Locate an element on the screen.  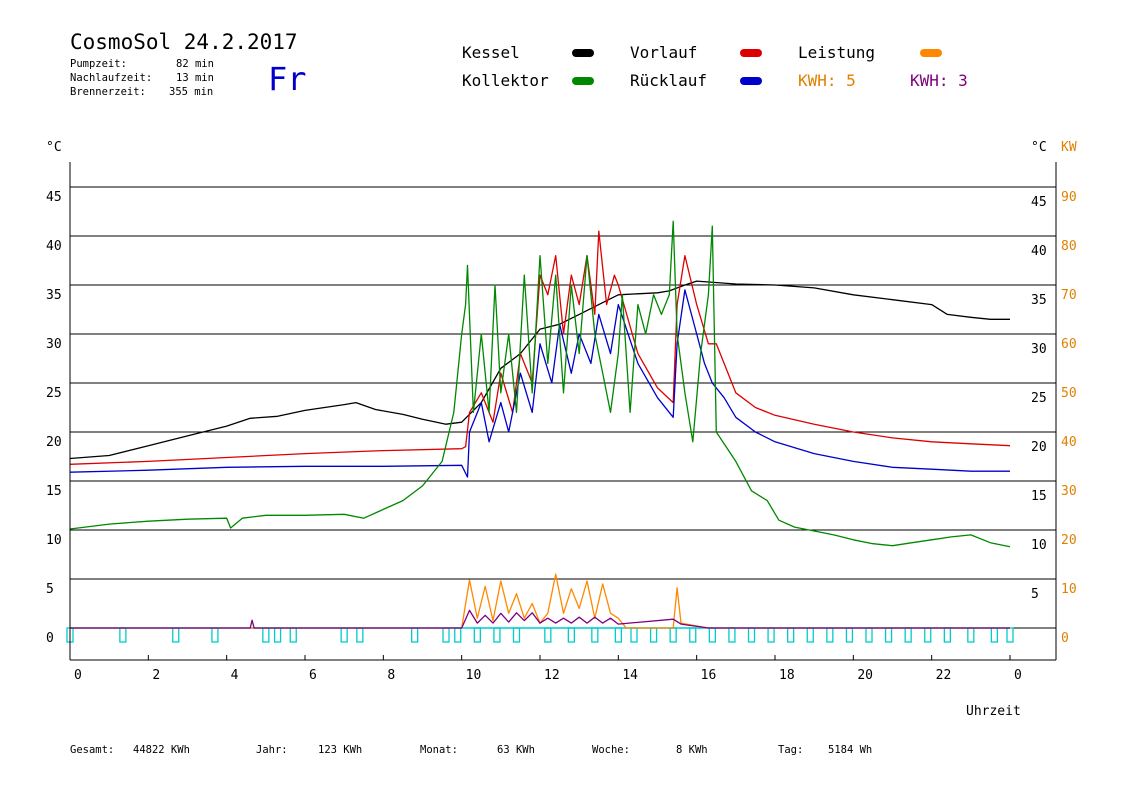
footer-jahr-value: 123 KWh is located at coordinates (340, 750).